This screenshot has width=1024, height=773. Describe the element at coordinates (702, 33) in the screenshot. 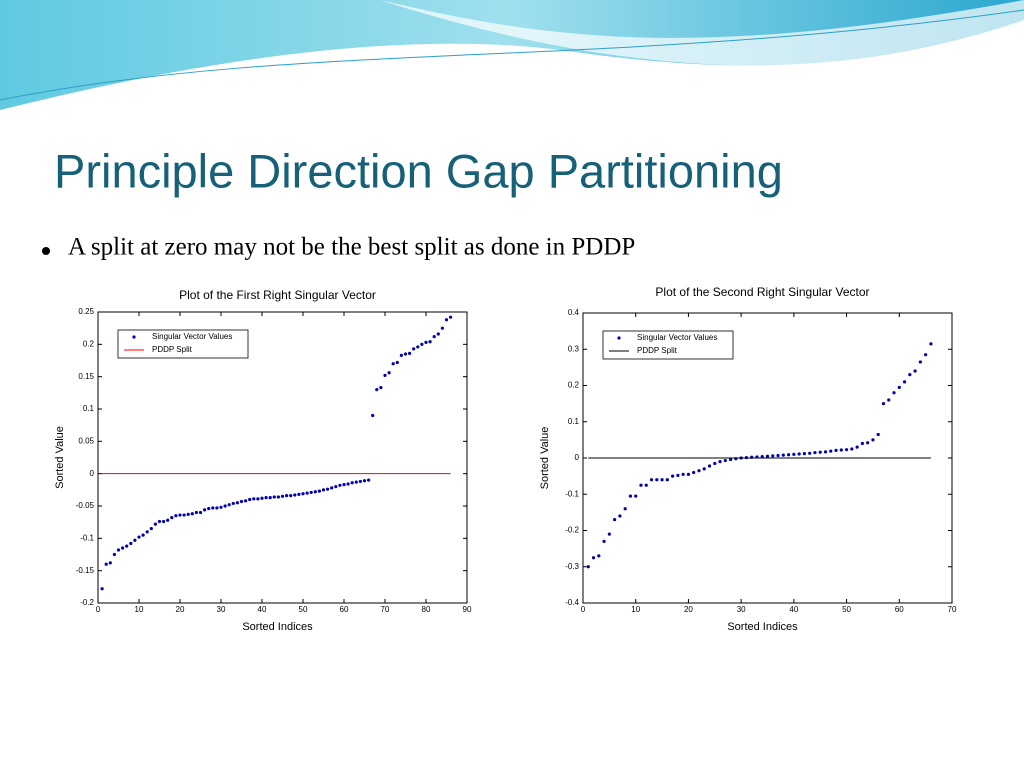

I see `header-wave-highlight` at that location.